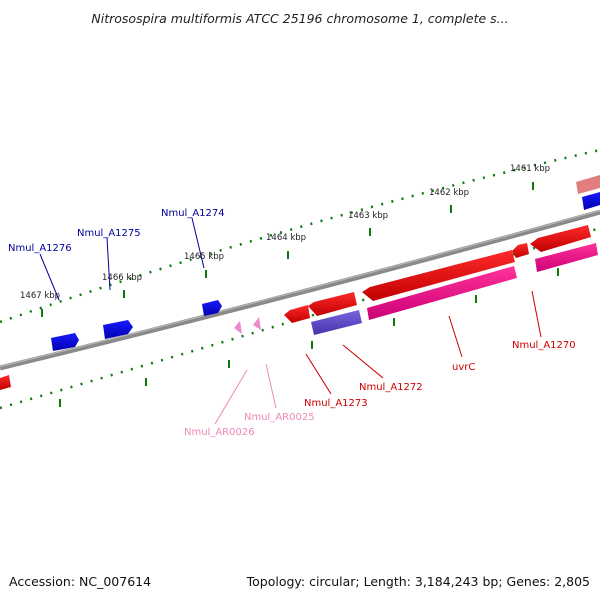 The height and width of the screenshot is (600, 600). Describe the element at coordinates (109, 233) in the screenshot. I see `gene-label: Nmul_A1275` at that location.